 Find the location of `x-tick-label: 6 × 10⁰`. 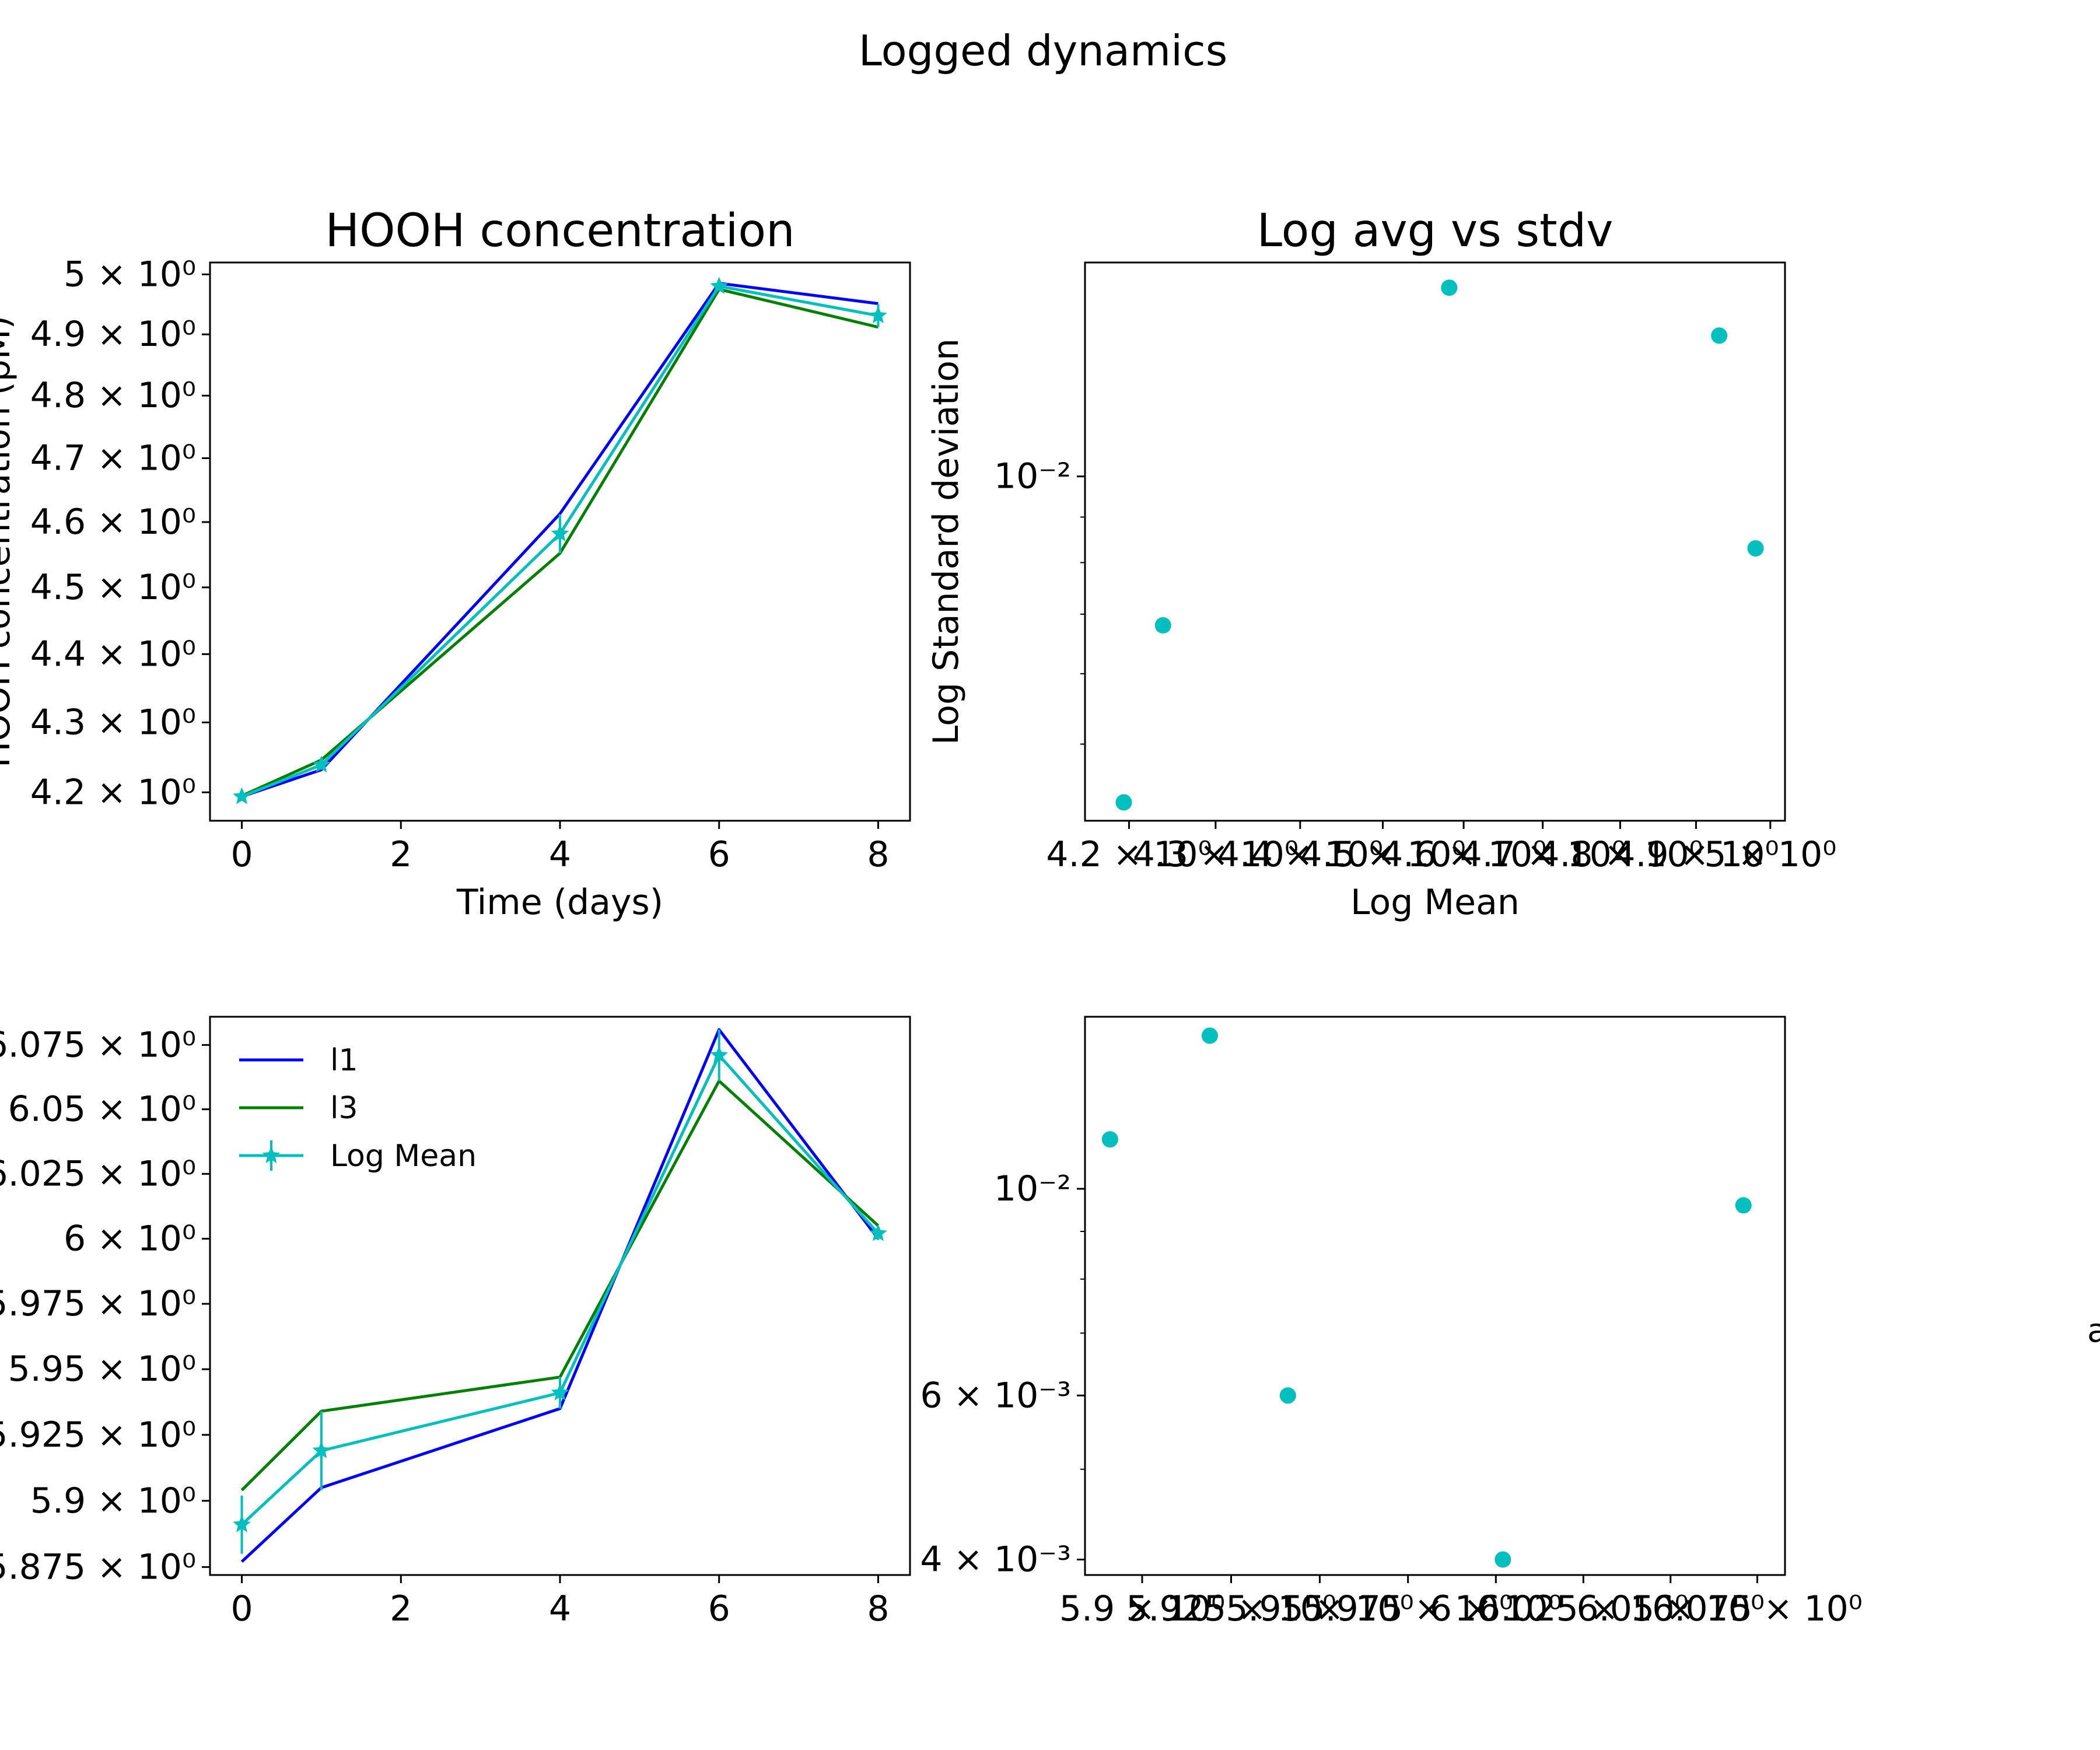

x-tick-label: 6 × 10⁰ is located at coordinates (1496, 1608).